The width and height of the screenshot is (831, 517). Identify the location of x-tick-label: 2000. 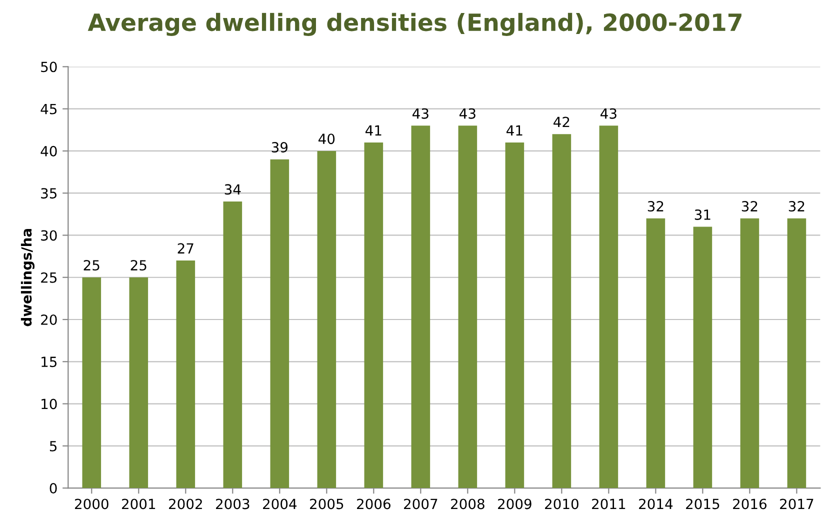
(91, 504).